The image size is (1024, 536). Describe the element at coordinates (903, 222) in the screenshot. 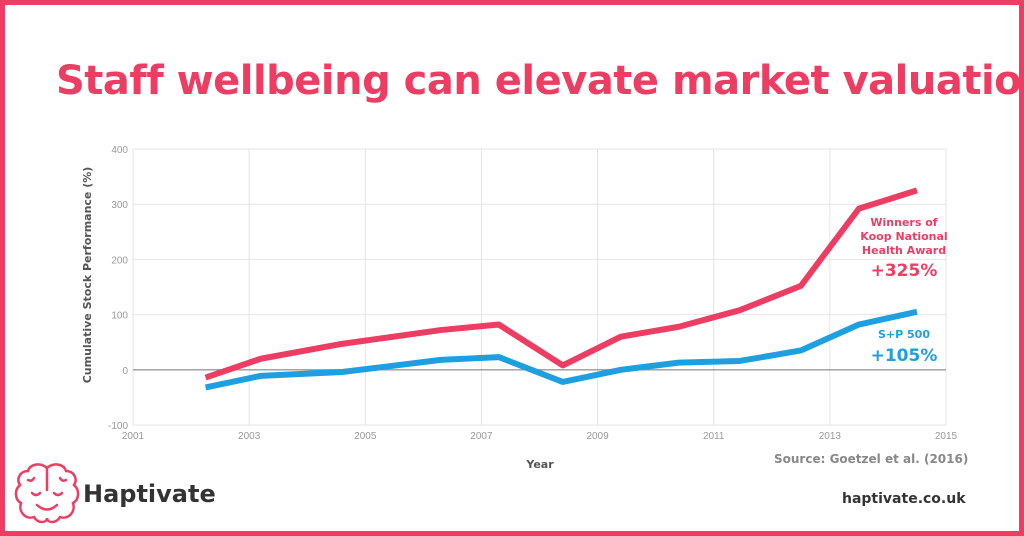

I see `series-label: Winners of` at that location.